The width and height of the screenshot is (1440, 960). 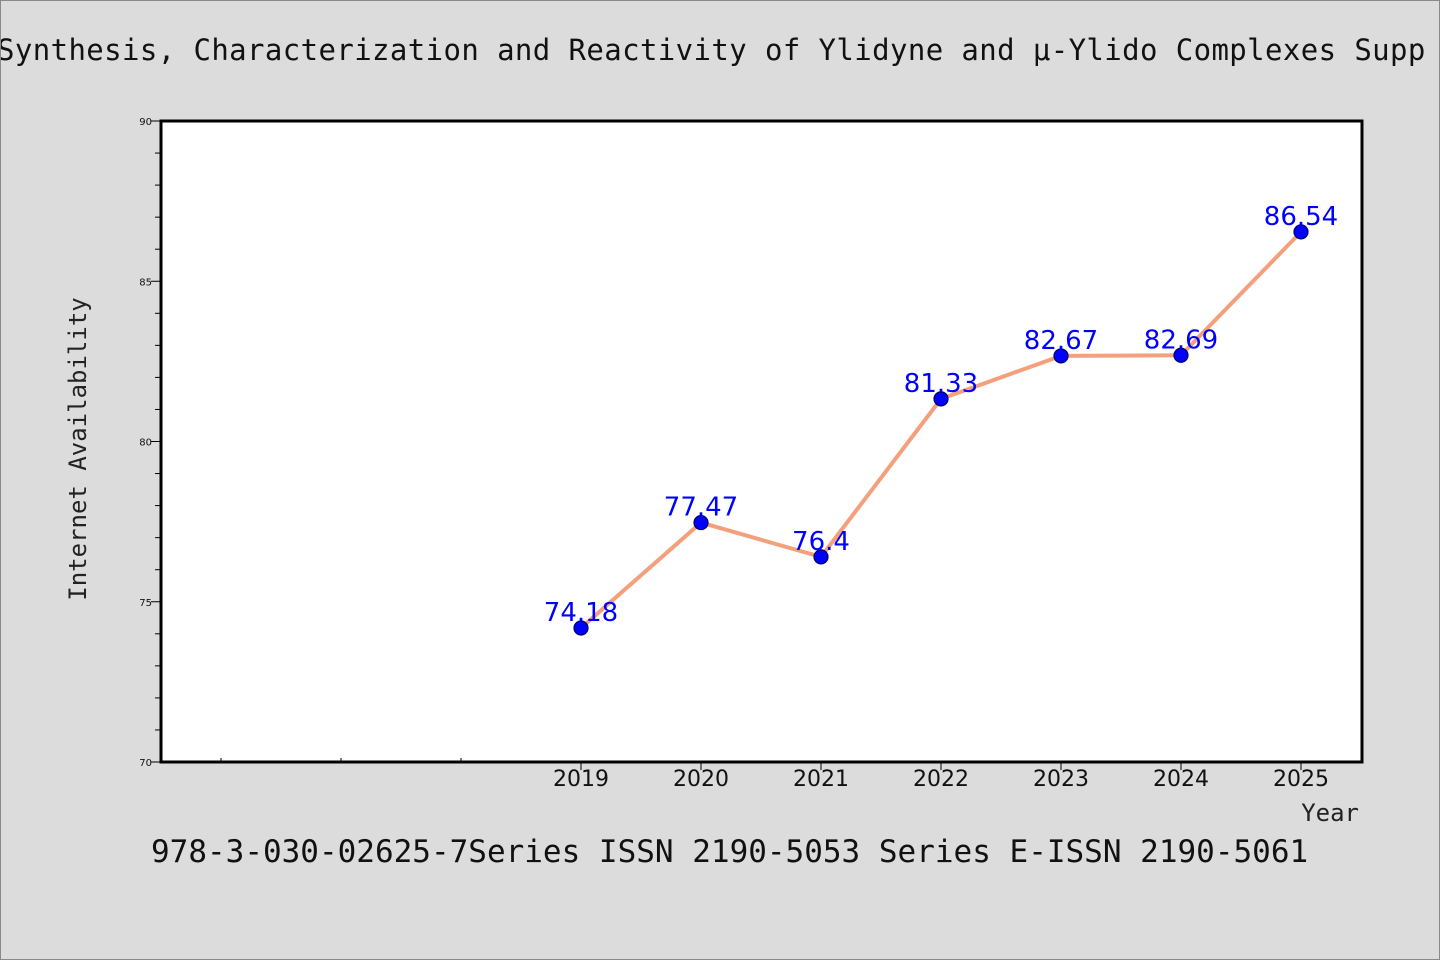 What do you see at coordinates (1181, 340) in the screenshot?
I see `data-label: 82.69` at bounding box center [1181, 340].